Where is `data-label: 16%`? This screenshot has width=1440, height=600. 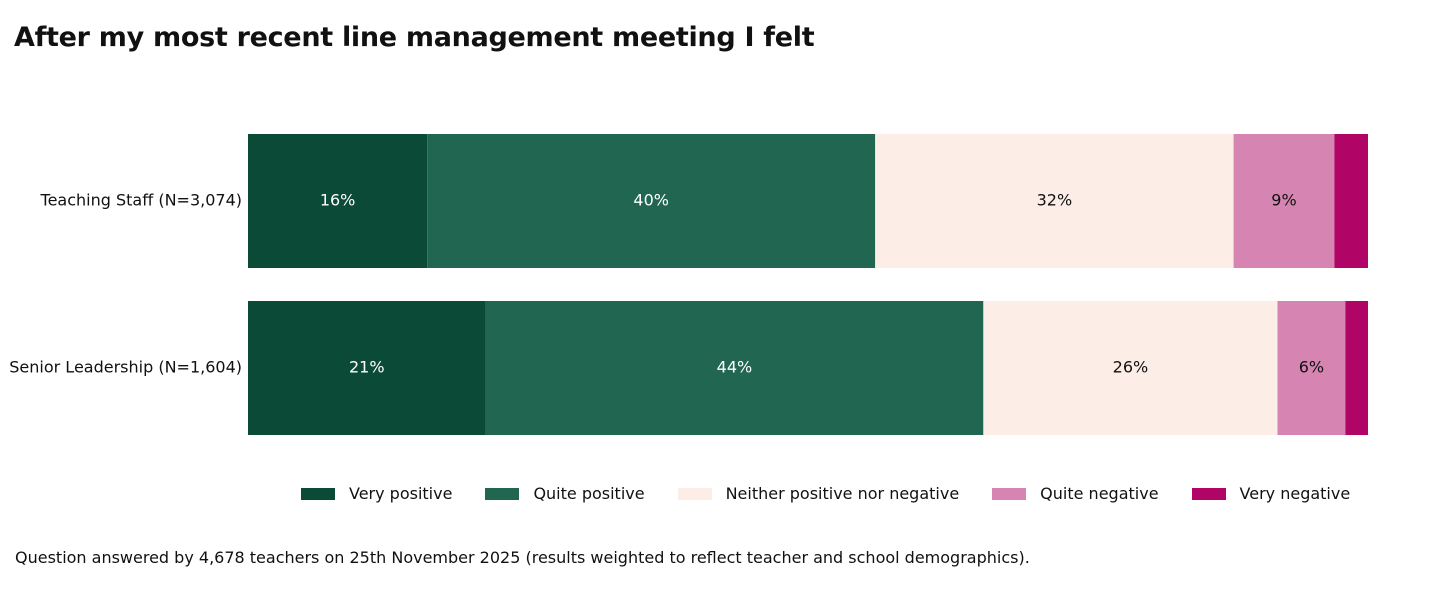 data-label: 16% is located at coordinates (338, 200).